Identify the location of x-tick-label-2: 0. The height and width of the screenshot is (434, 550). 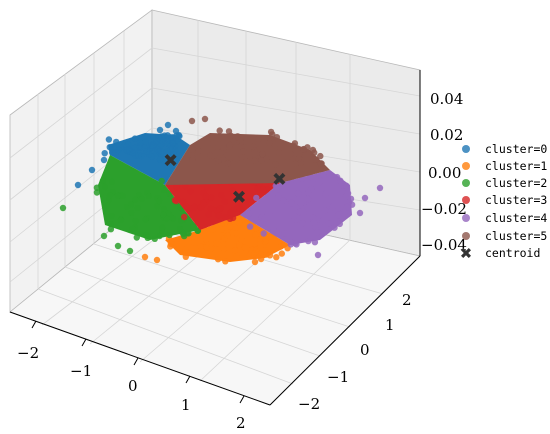
(133, 386).